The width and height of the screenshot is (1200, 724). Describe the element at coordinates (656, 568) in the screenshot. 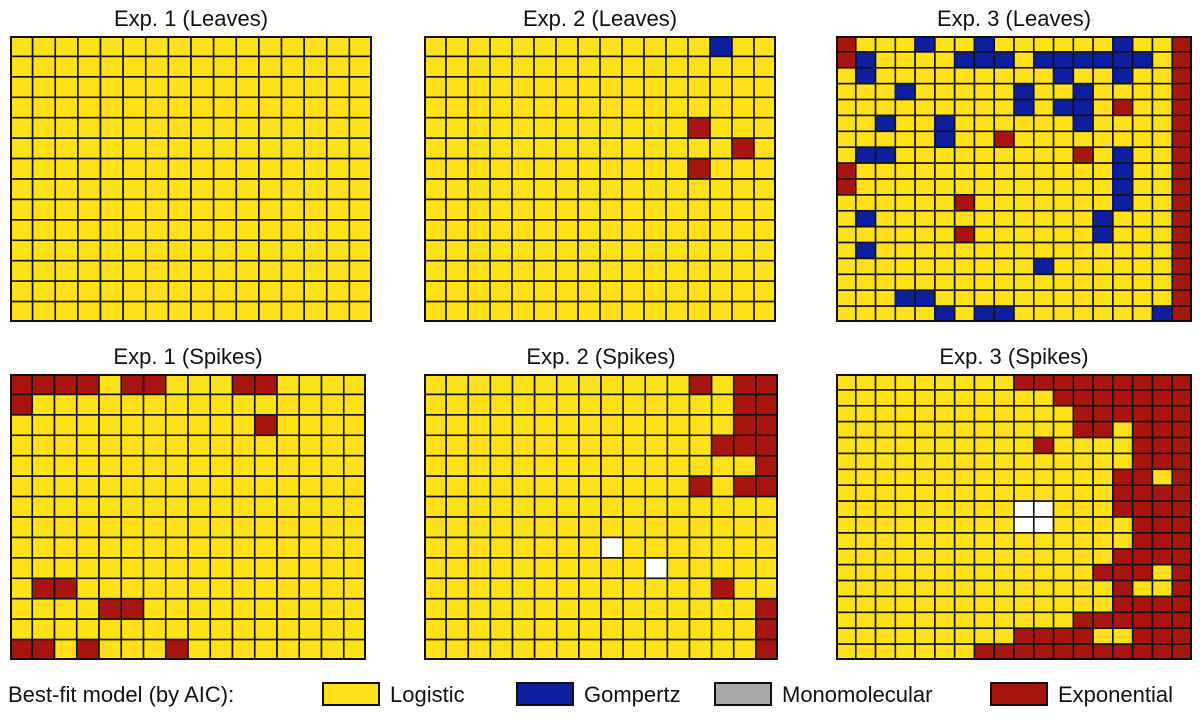

I see `heatmap-cell-missing` at that location.